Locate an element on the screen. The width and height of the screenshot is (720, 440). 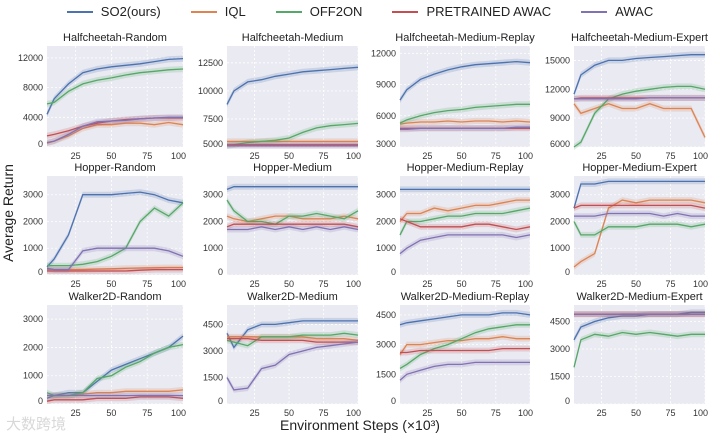
series-band-pretrained-awac is located at coordinates (292, 225).